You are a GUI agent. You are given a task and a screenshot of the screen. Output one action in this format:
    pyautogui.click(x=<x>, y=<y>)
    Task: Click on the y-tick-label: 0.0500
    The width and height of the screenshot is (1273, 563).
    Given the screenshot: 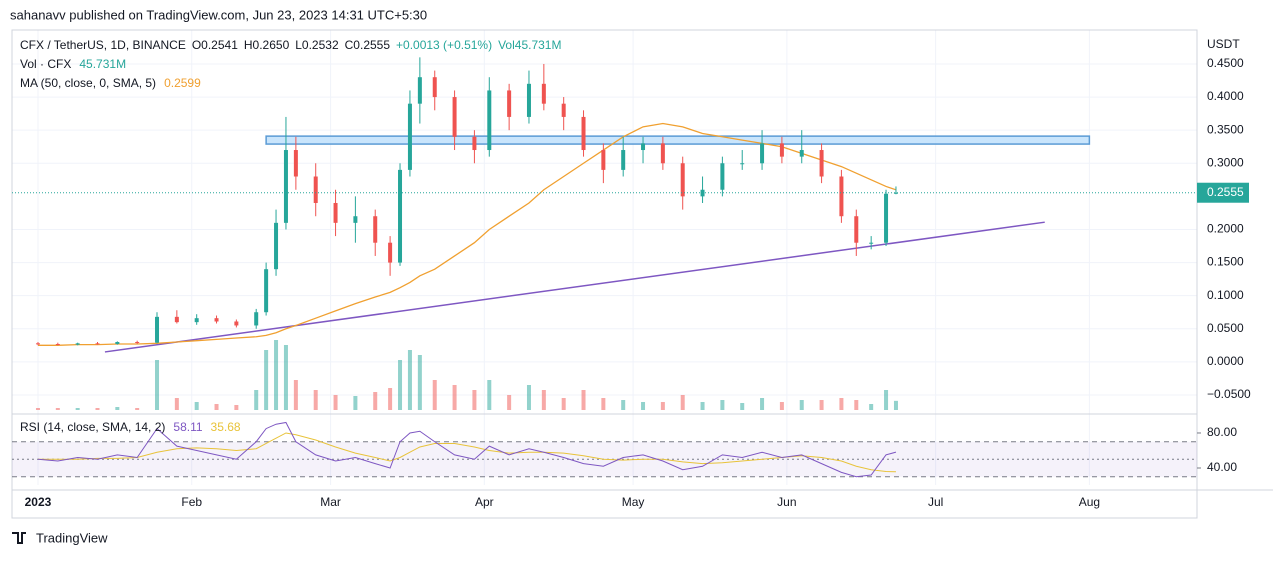 What is the action you would take?
    pyautogui.click(x=1225, y=328)
    